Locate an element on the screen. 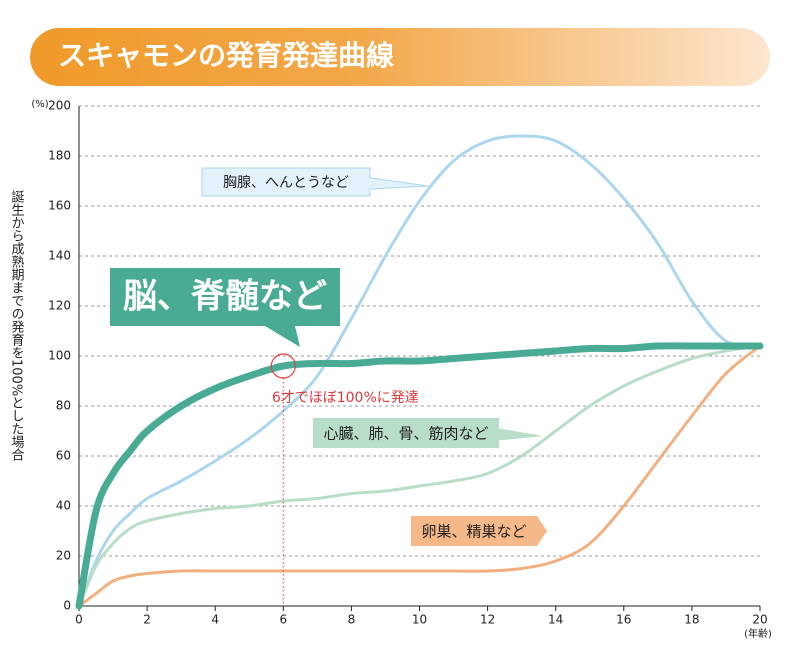  y-tick-label: 20 is located at coordinates (63, 556).